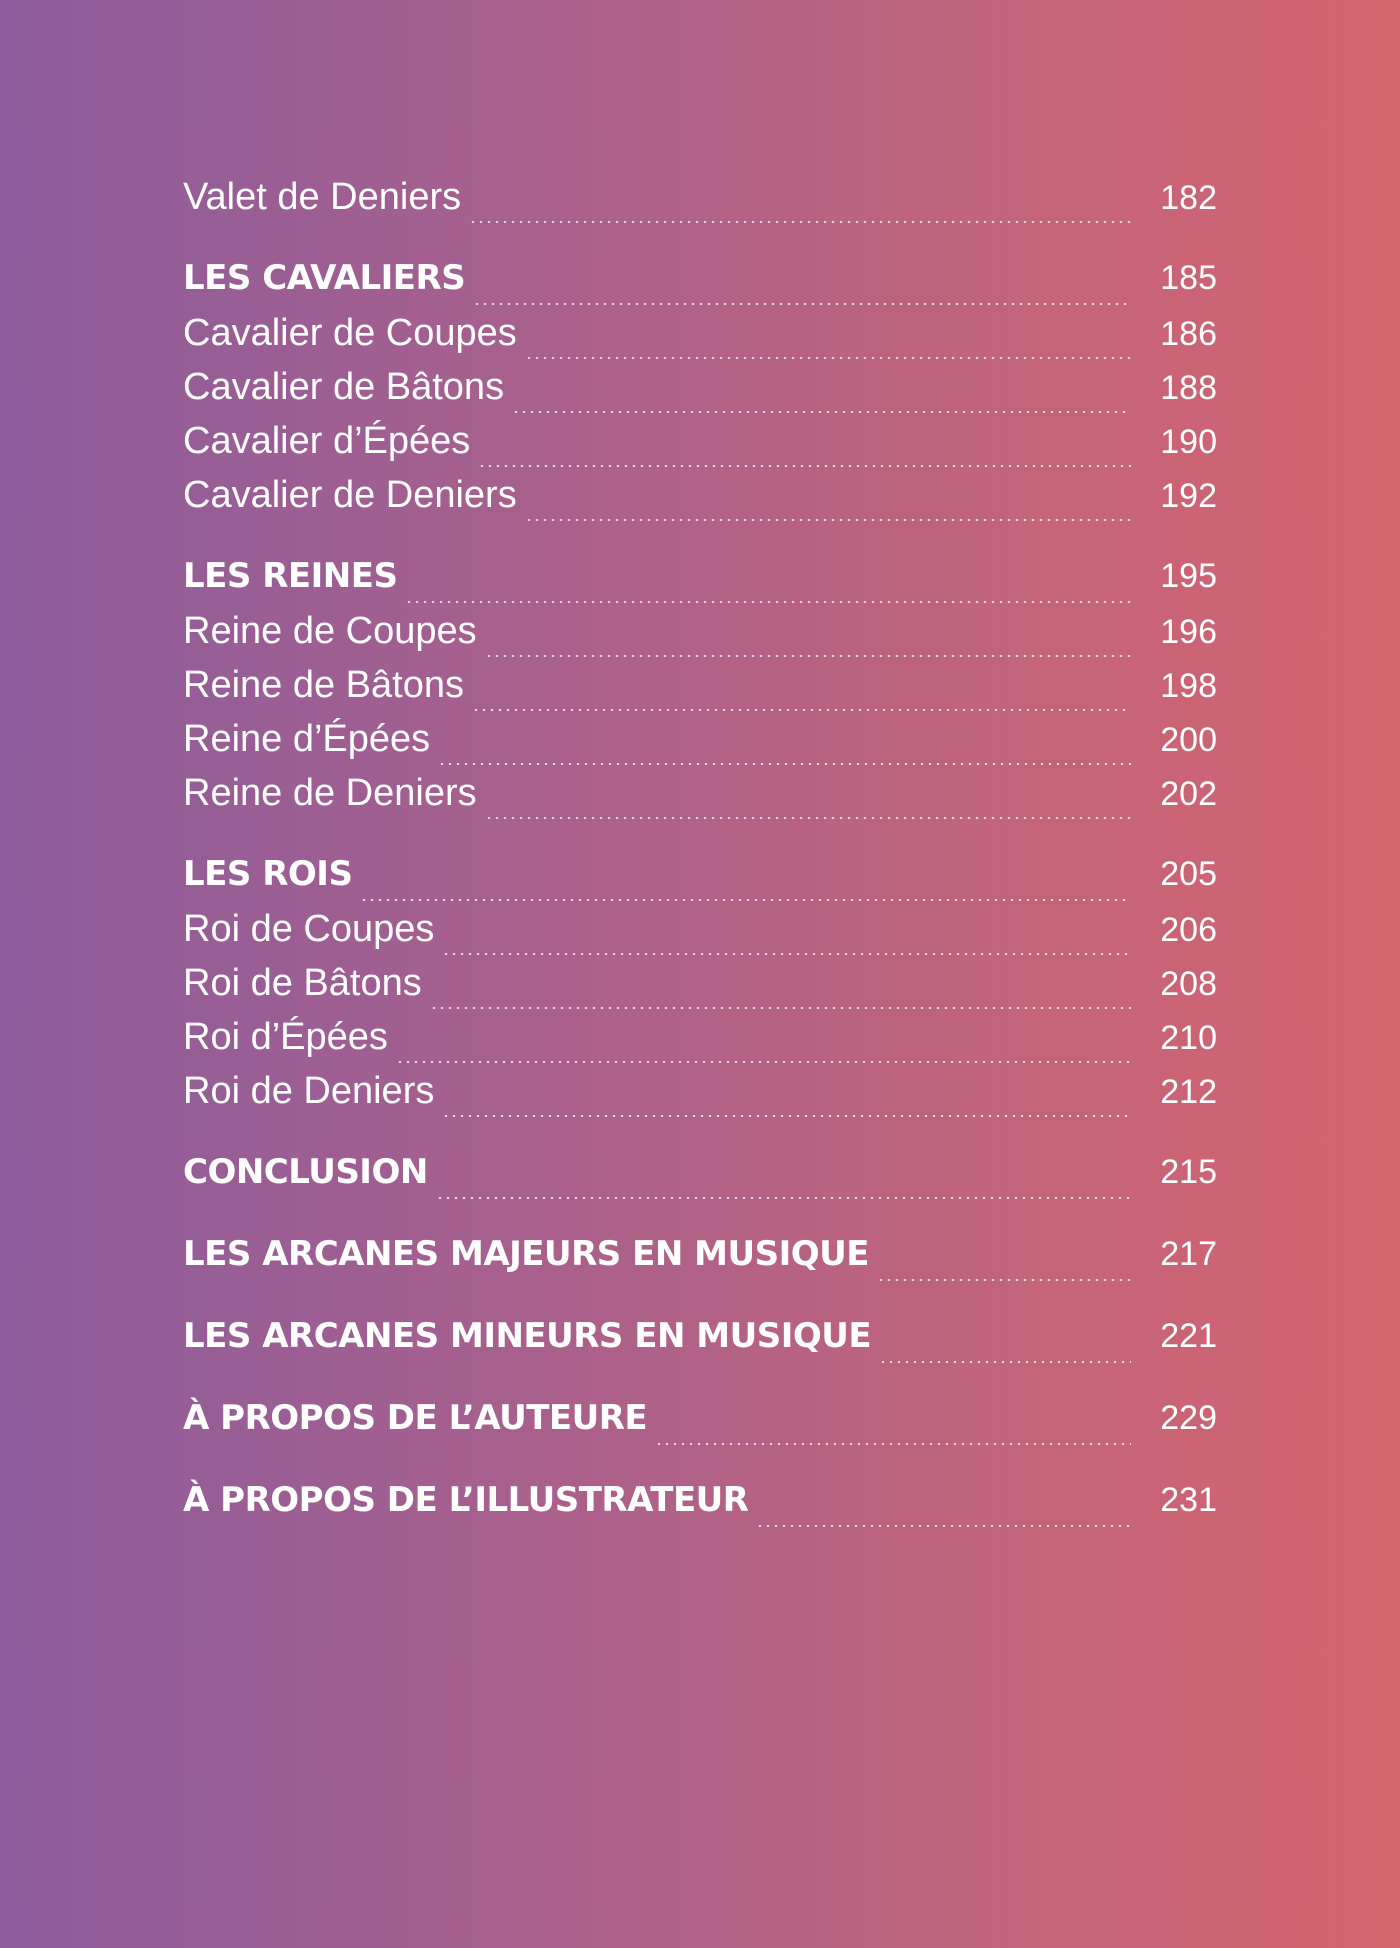 This screenshot has width=1400, height=1948. I want to click on toc-page-number: 186, so click(1188, 334).